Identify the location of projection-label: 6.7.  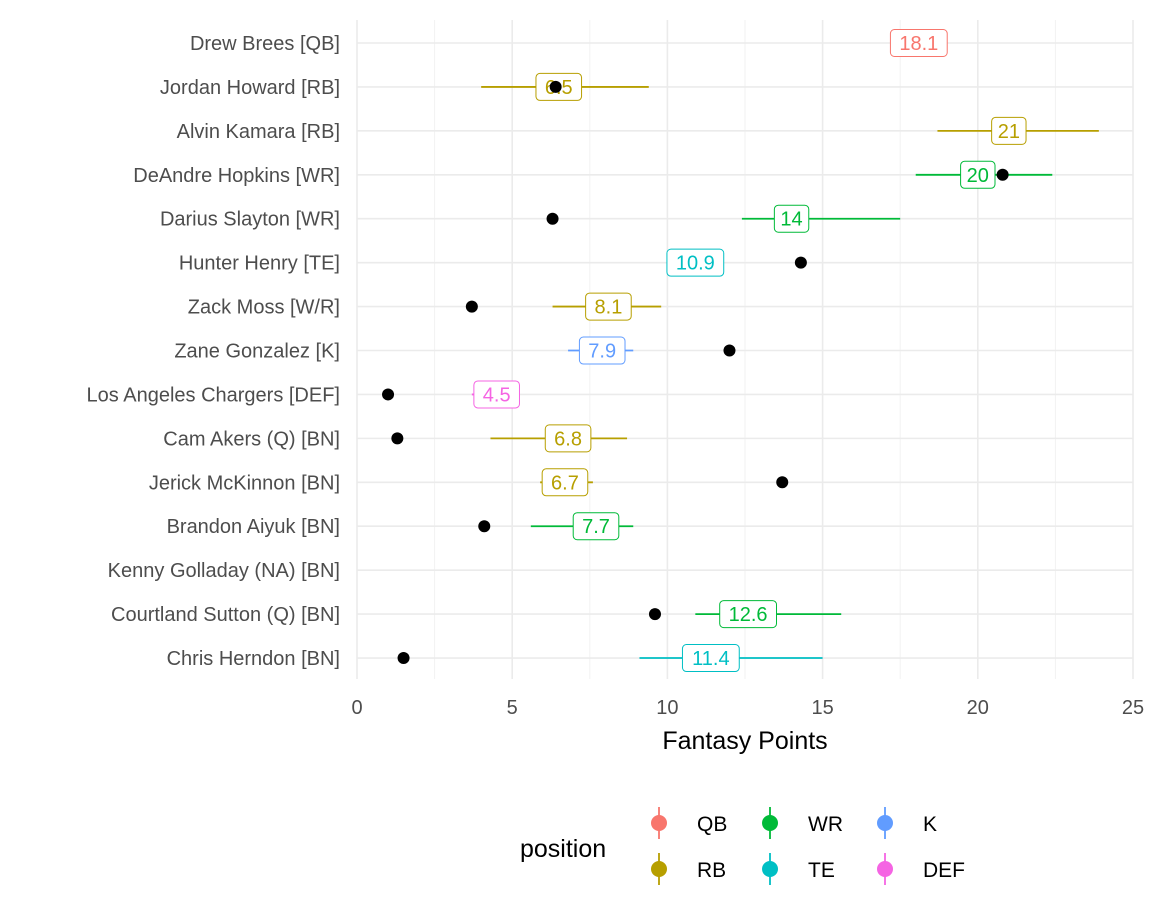
(565, 483).